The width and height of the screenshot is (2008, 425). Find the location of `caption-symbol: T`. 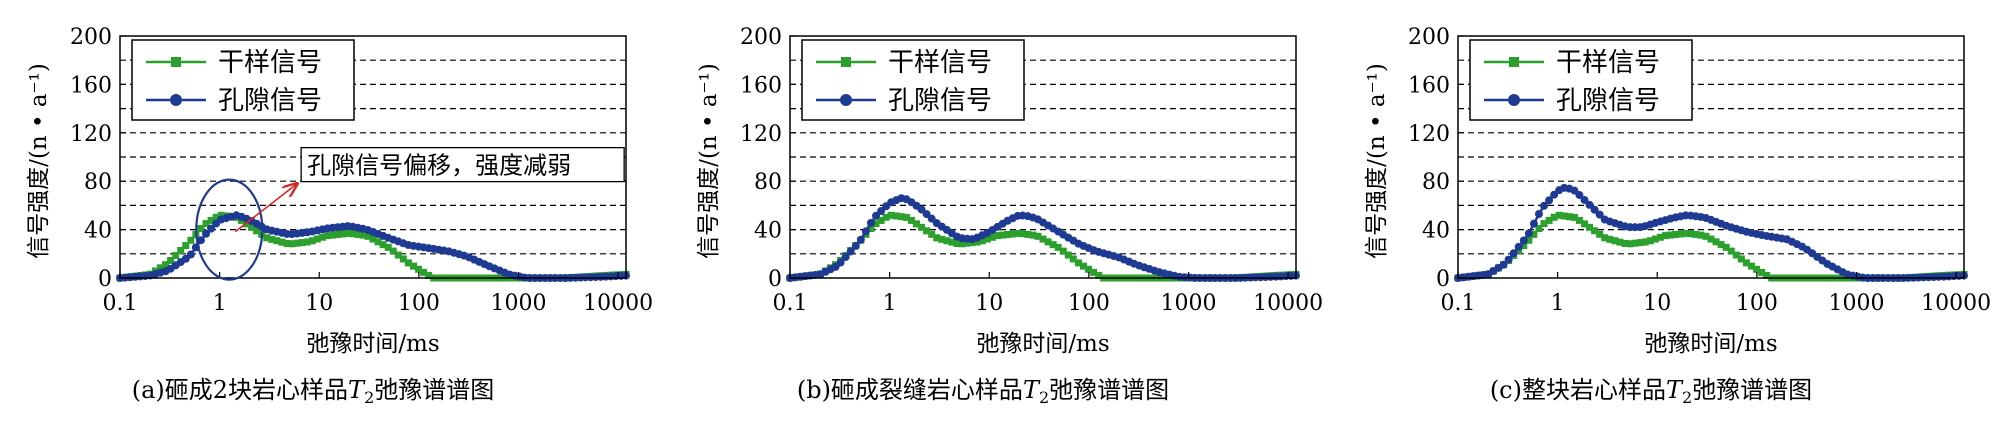

caption-symbol: T is located at coordinates (1032, 390).